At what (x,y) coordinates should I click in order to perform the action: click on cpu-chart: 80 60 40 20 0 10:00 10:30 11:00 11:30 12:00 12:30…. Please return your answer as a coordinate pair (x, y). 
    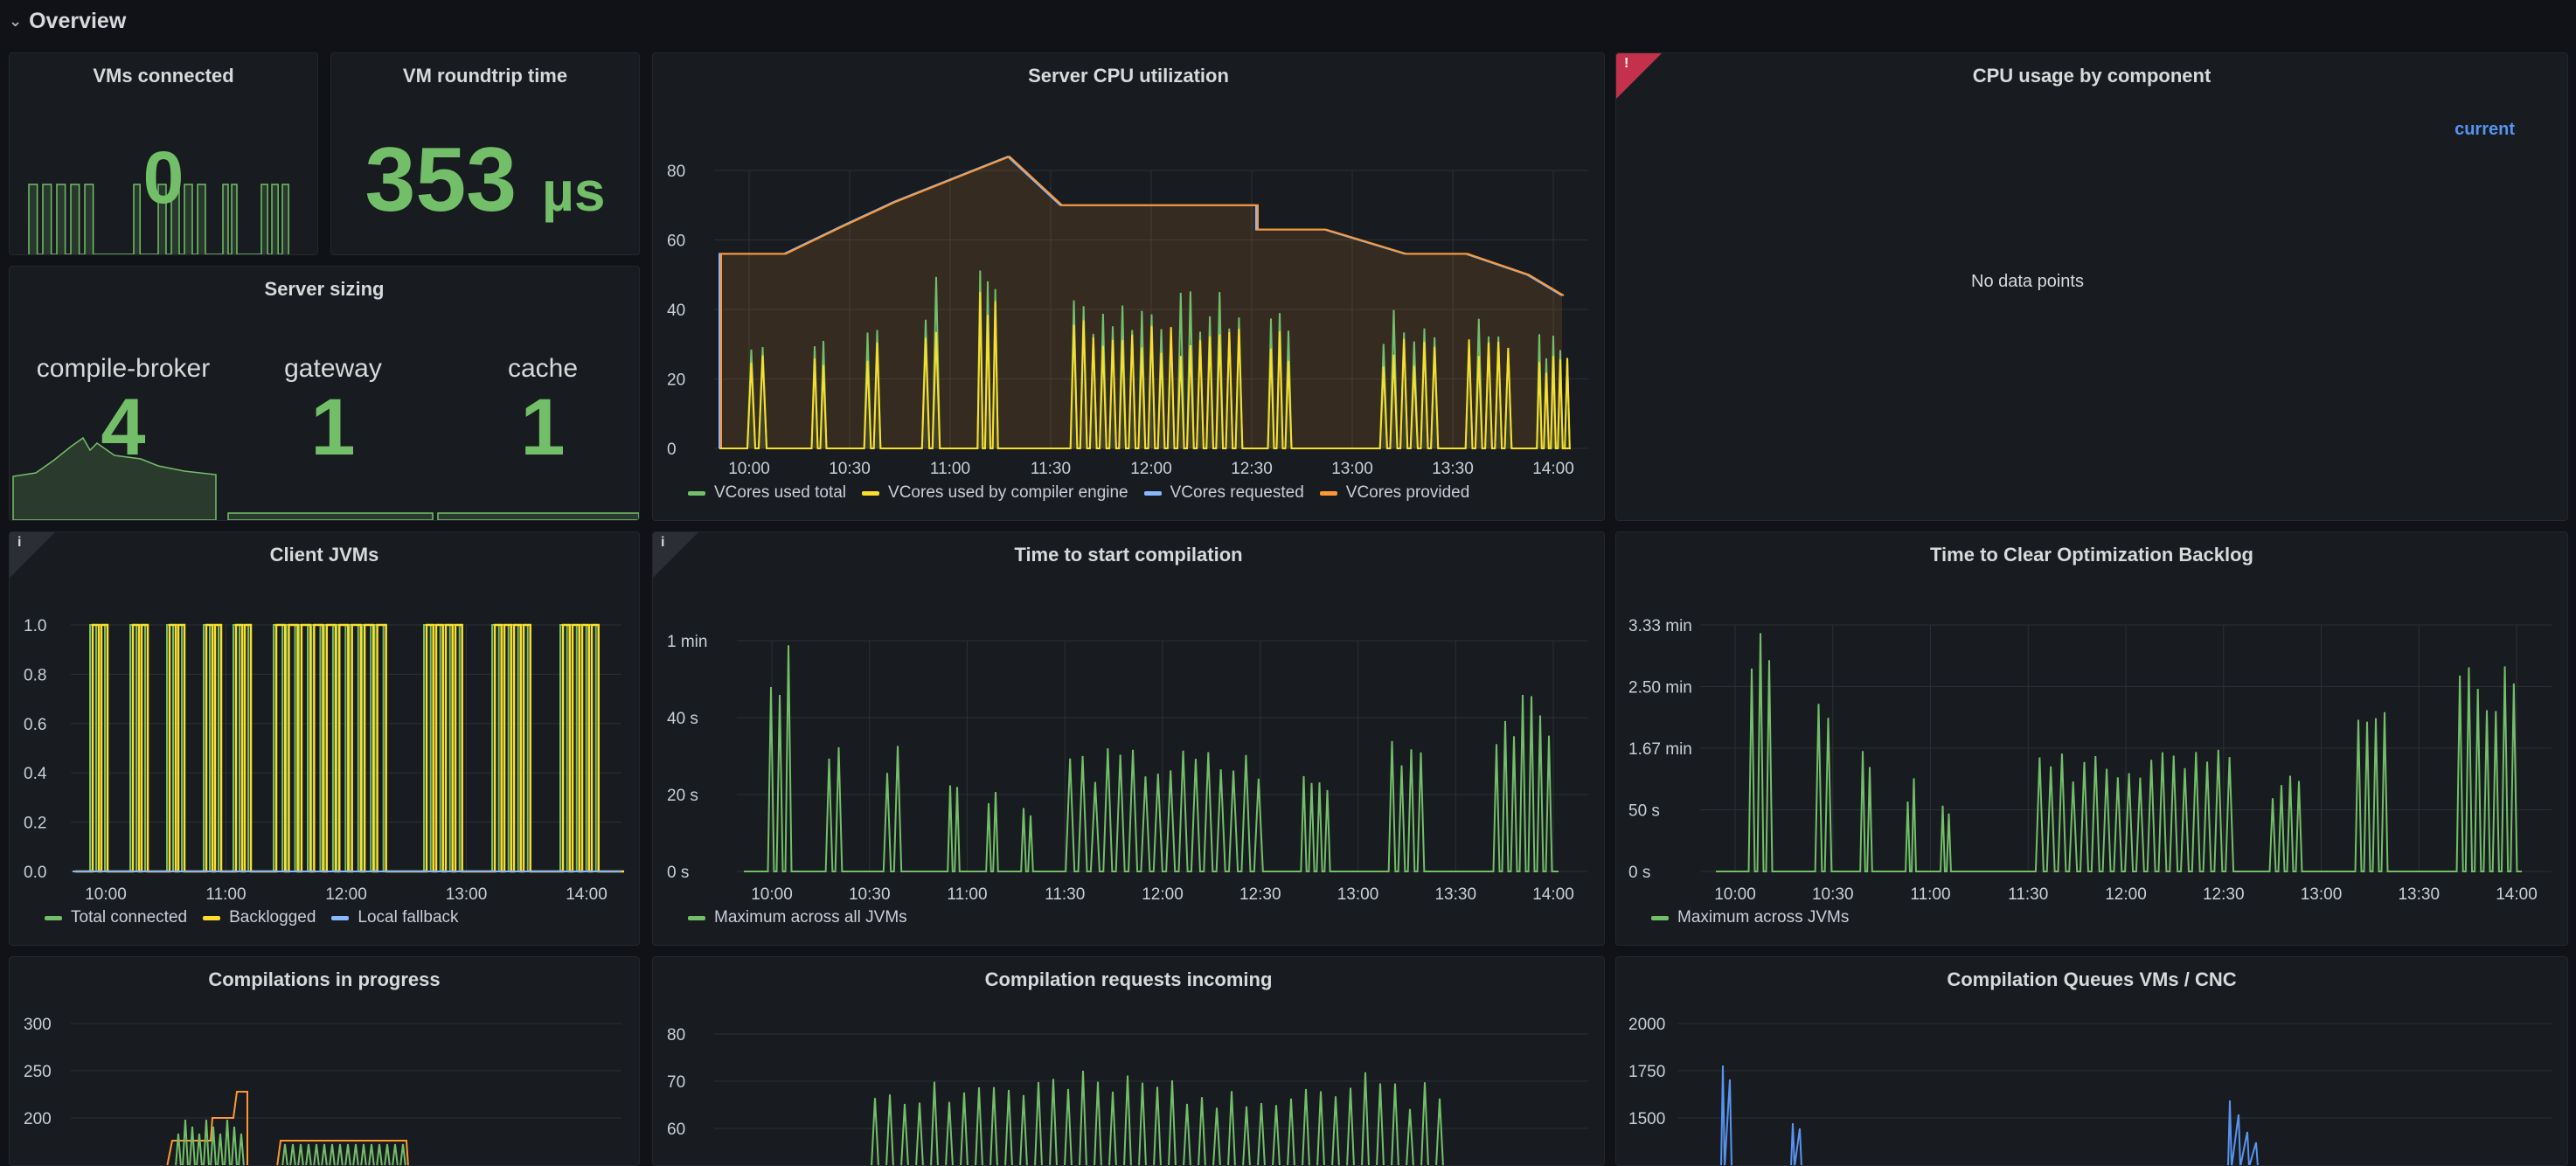
    Looking at the image, I should click on (1129, 287).